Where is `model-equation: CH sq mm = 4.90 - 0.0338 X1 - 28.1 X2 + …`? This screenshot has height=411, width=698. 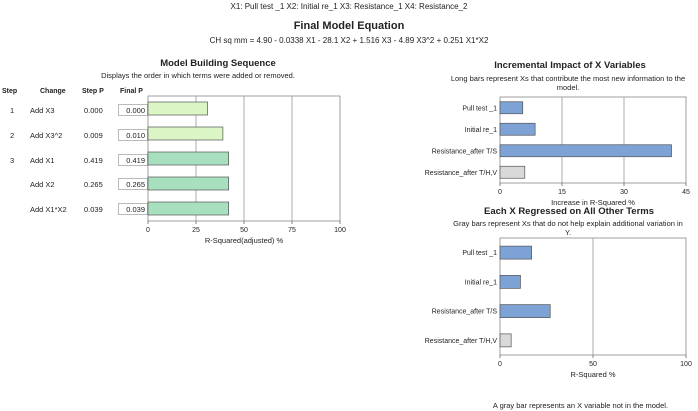 model-equation: CH sq mm = 4.90 - 0.0338 X1 - 28.1 X2 + … is located at coordinates (349, 40).